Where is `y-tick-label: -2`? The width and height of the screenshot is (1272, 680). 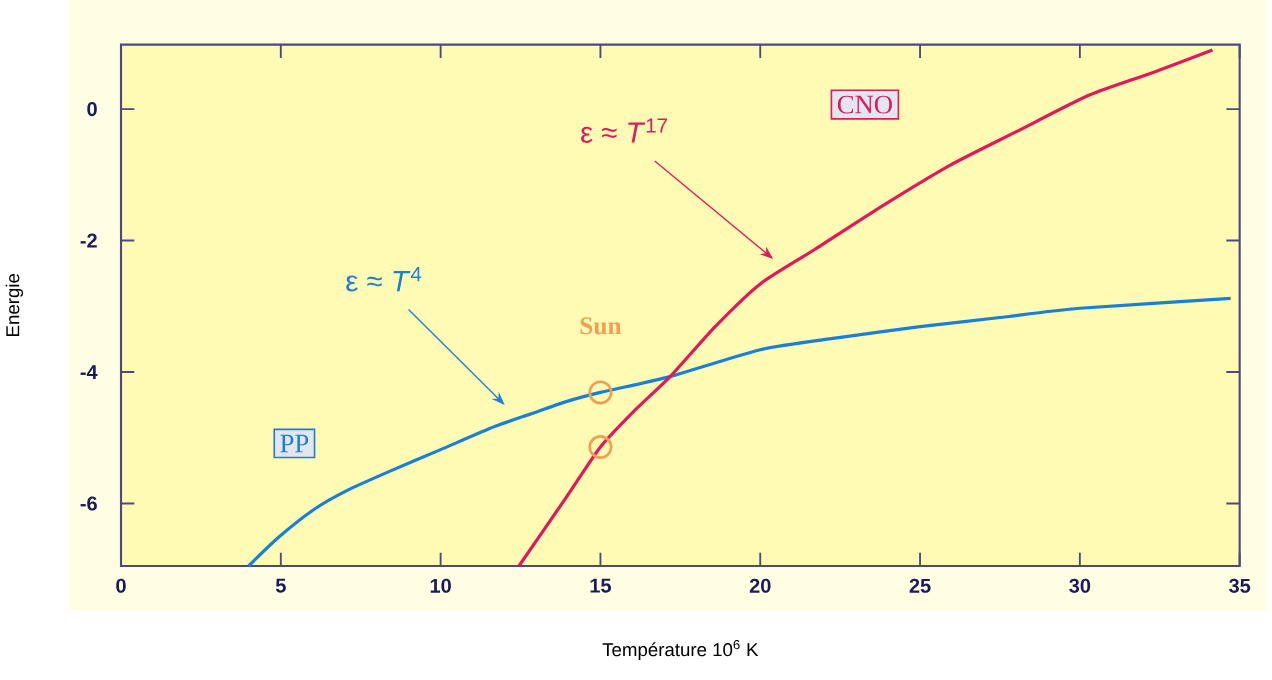
y-tick-label: -2 is located at coordinates (88, 240).